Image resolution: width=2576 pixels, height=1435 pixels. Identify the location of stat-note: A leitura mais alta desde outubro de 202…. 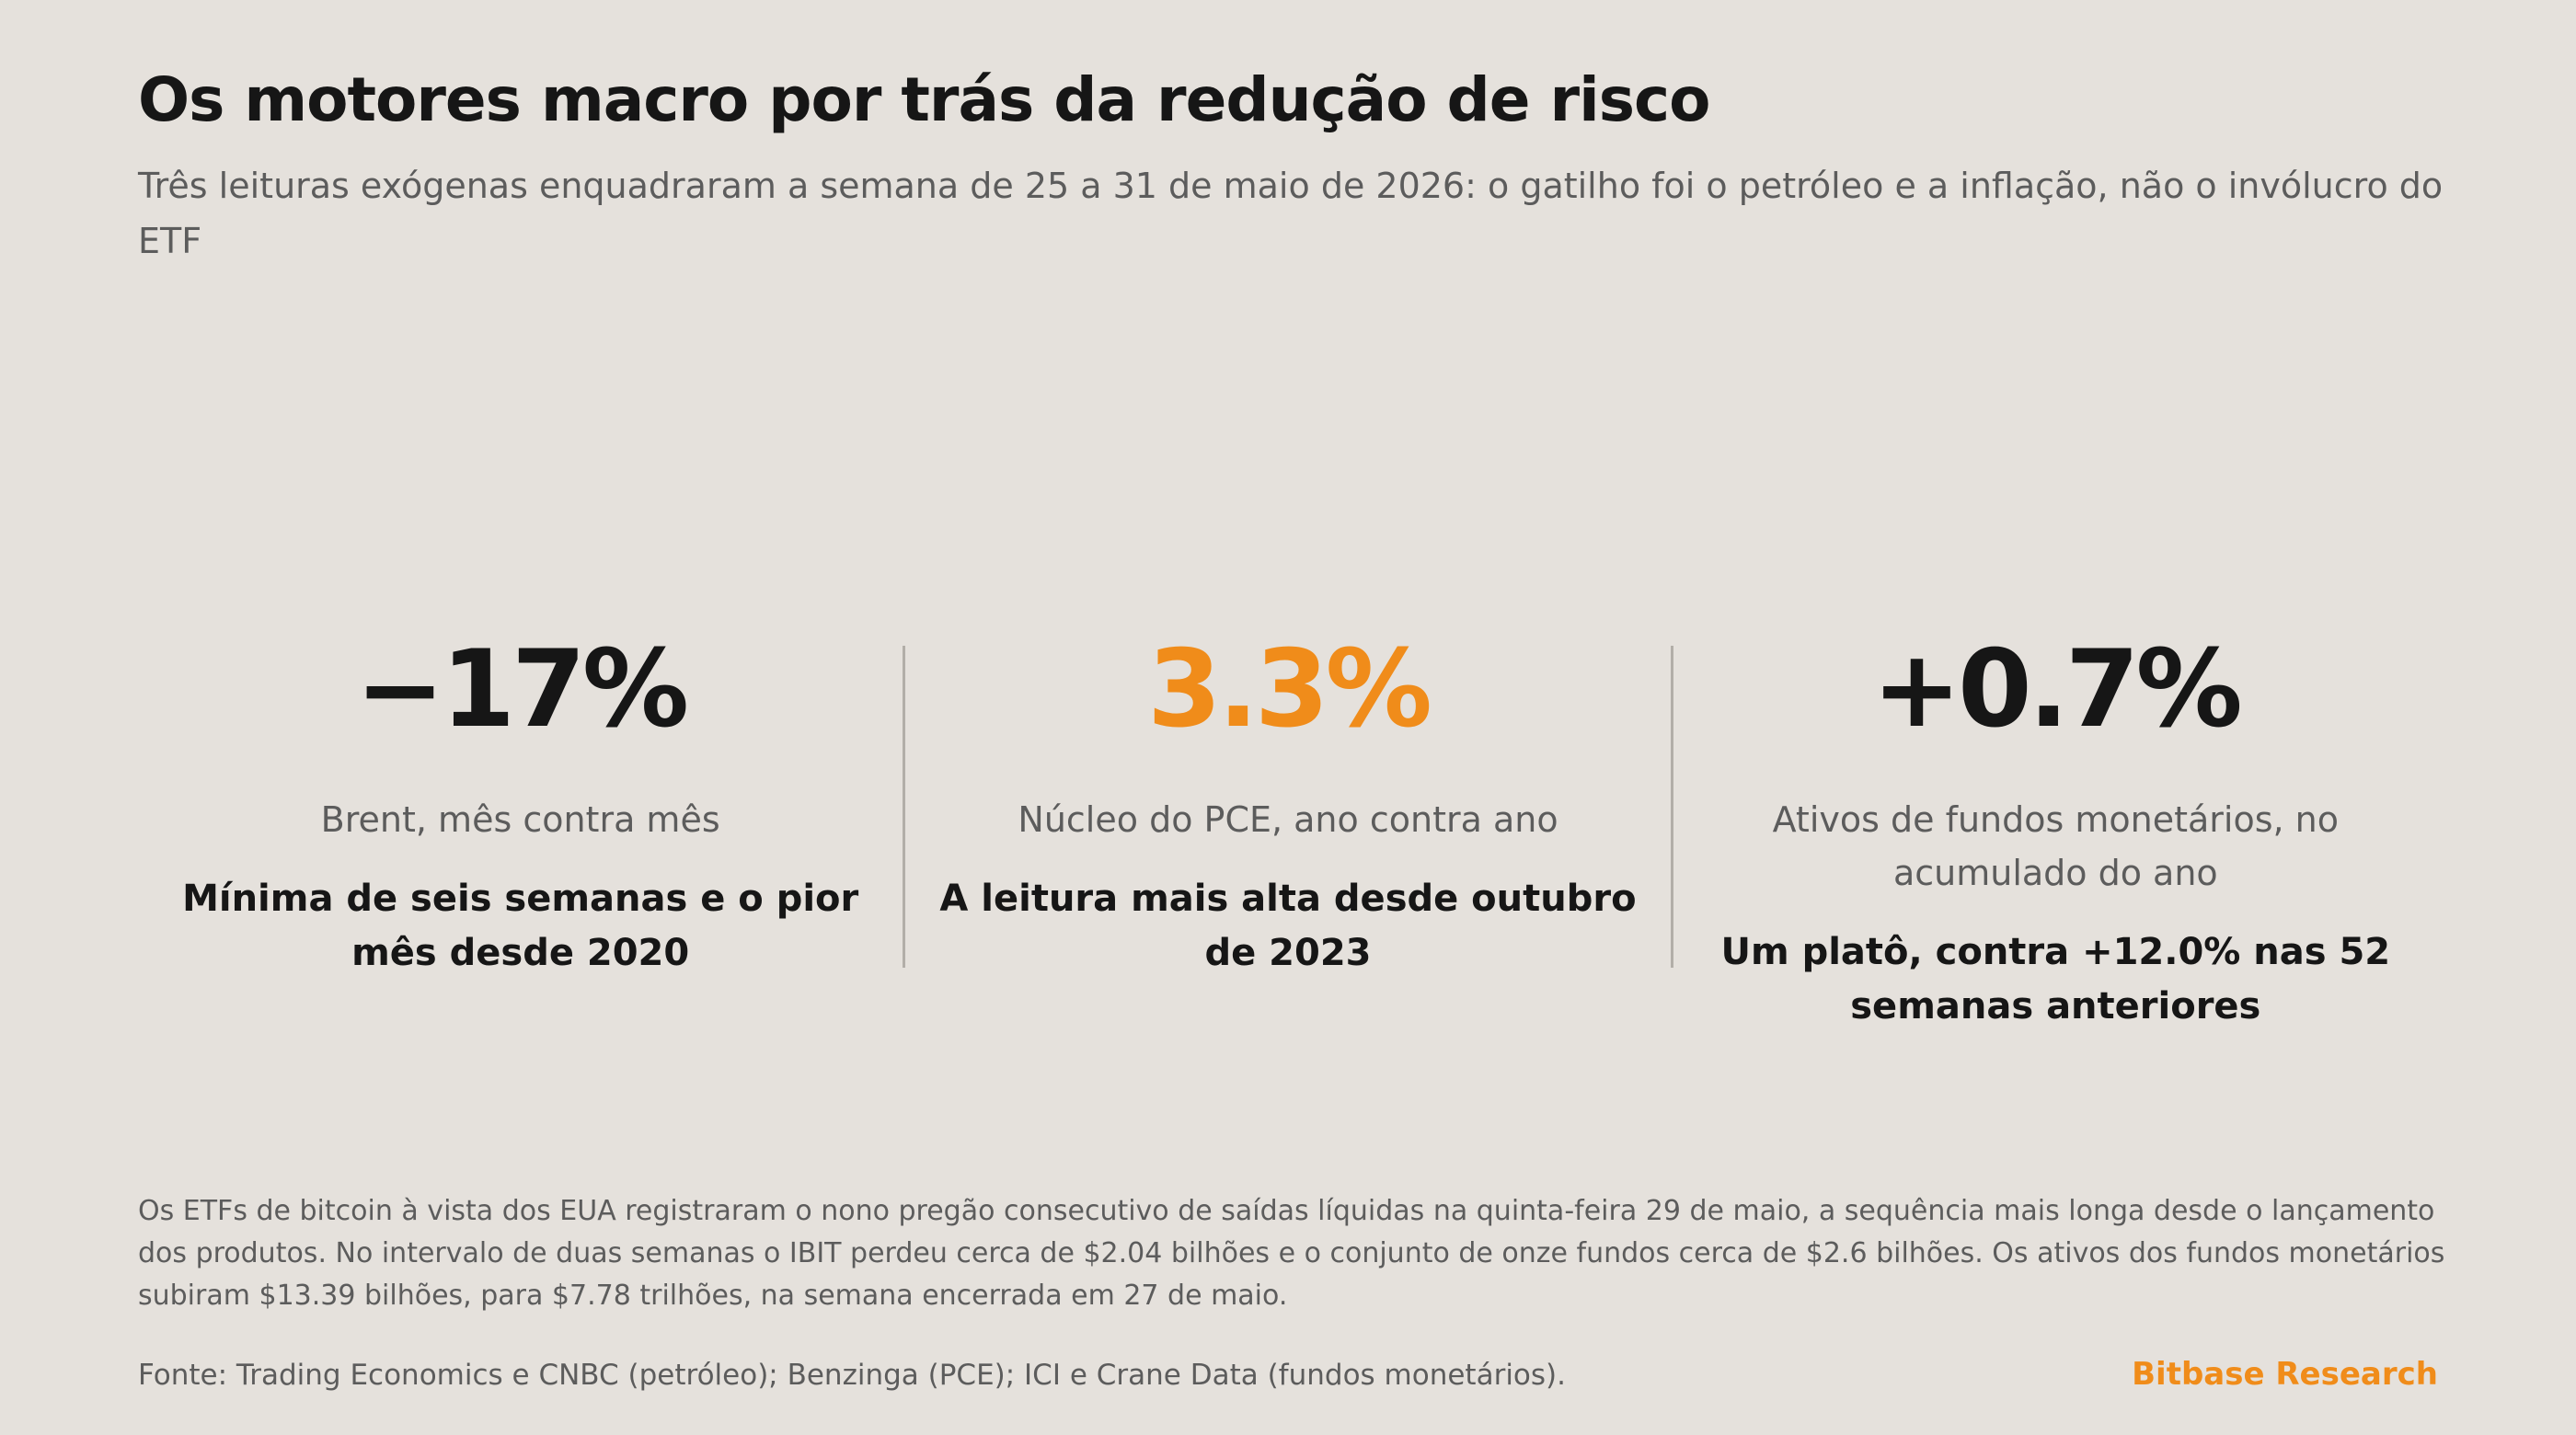
(1288, 926).